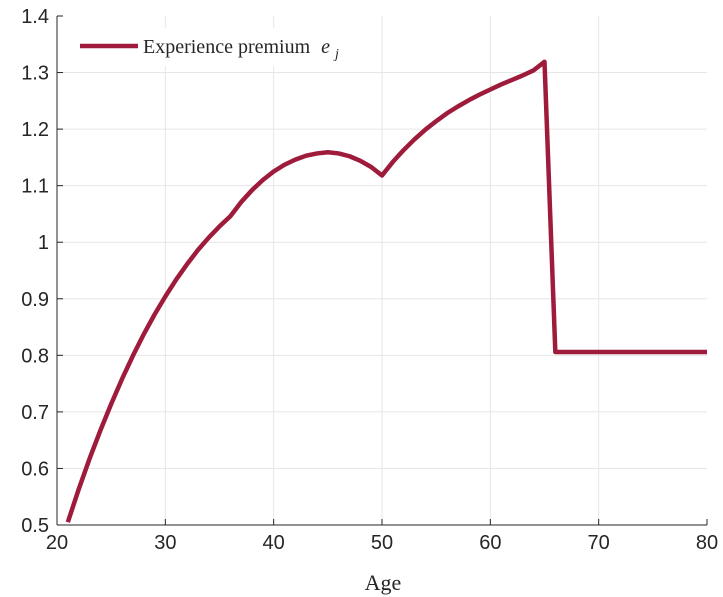  Describe the element at coordinates (42, 271) in the screenshot. I see `y-axis-ticks: 0.5 0.6 0.7 0.8 0.9 1 1.1 1.2 1.3 1.4` at that location.